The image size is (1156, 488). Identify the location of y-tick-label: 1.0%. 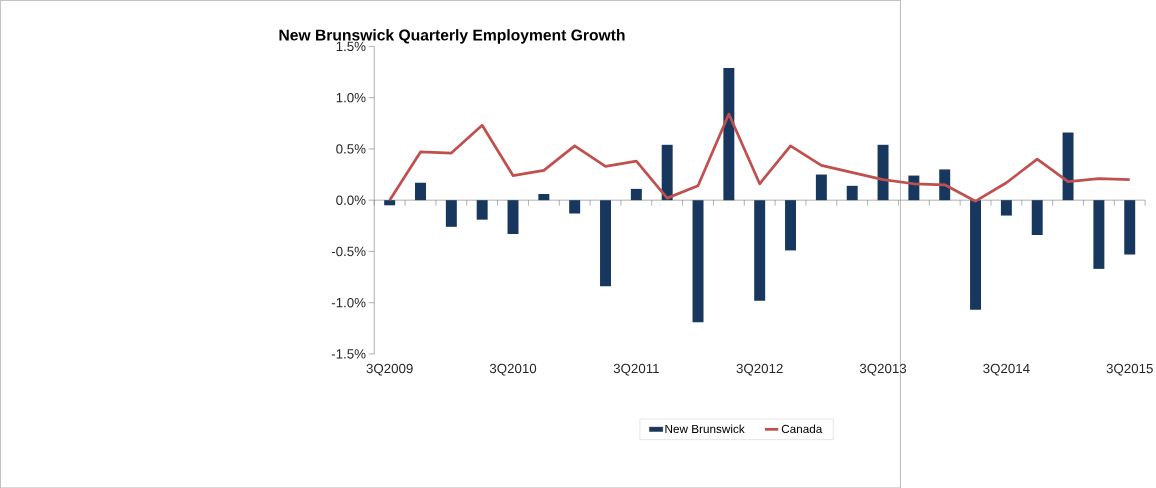
(351, 97).